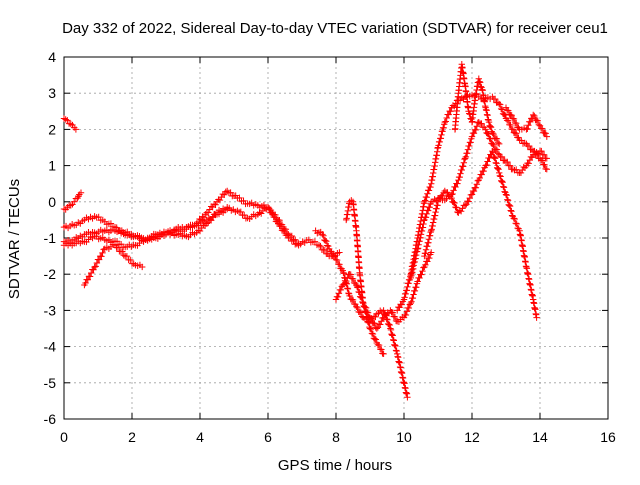  Describe the element at coordinates (52, 202) in the screenshot. I see `y-tick-label: 0` at that location.